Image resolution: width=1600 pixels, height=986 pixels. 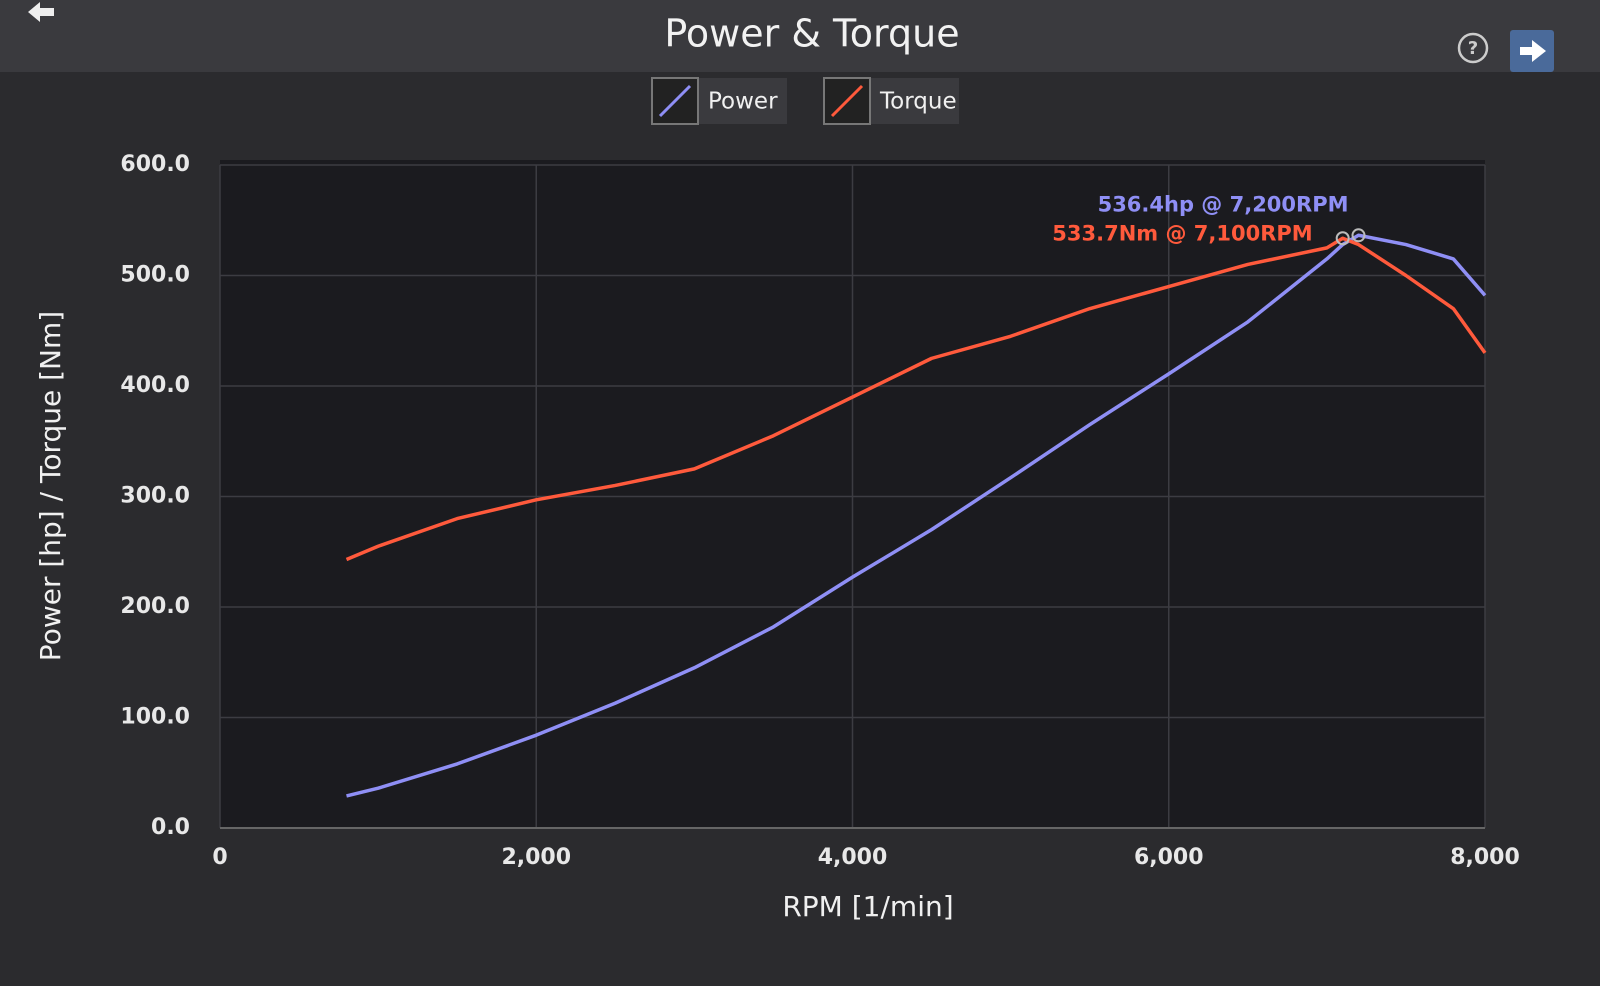 What do you see at coordinates (155, 606) in the screenshot?
I see `y-tick-label: 200.0` at bounding box center [155, 606].